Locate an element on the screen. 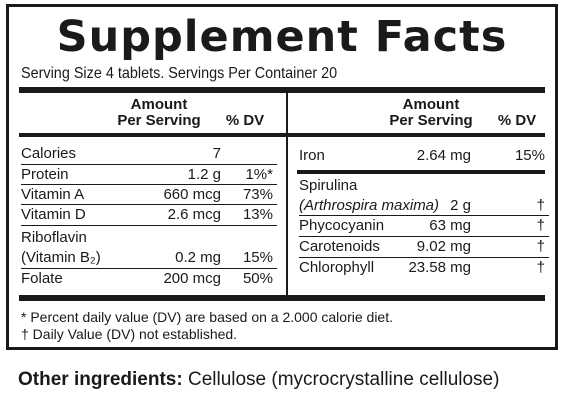 The image size is (574, 402). row-amount: 1.2 g is located at coordinates (204, 174).